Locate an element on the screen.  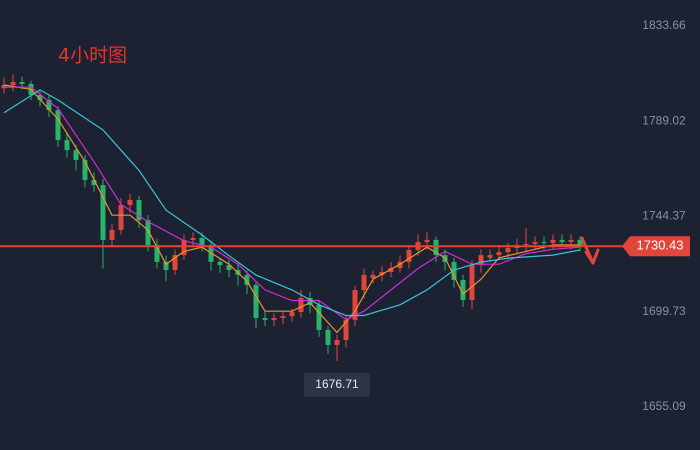
price-label: 1730.43 is located at coordinates (660, 245).